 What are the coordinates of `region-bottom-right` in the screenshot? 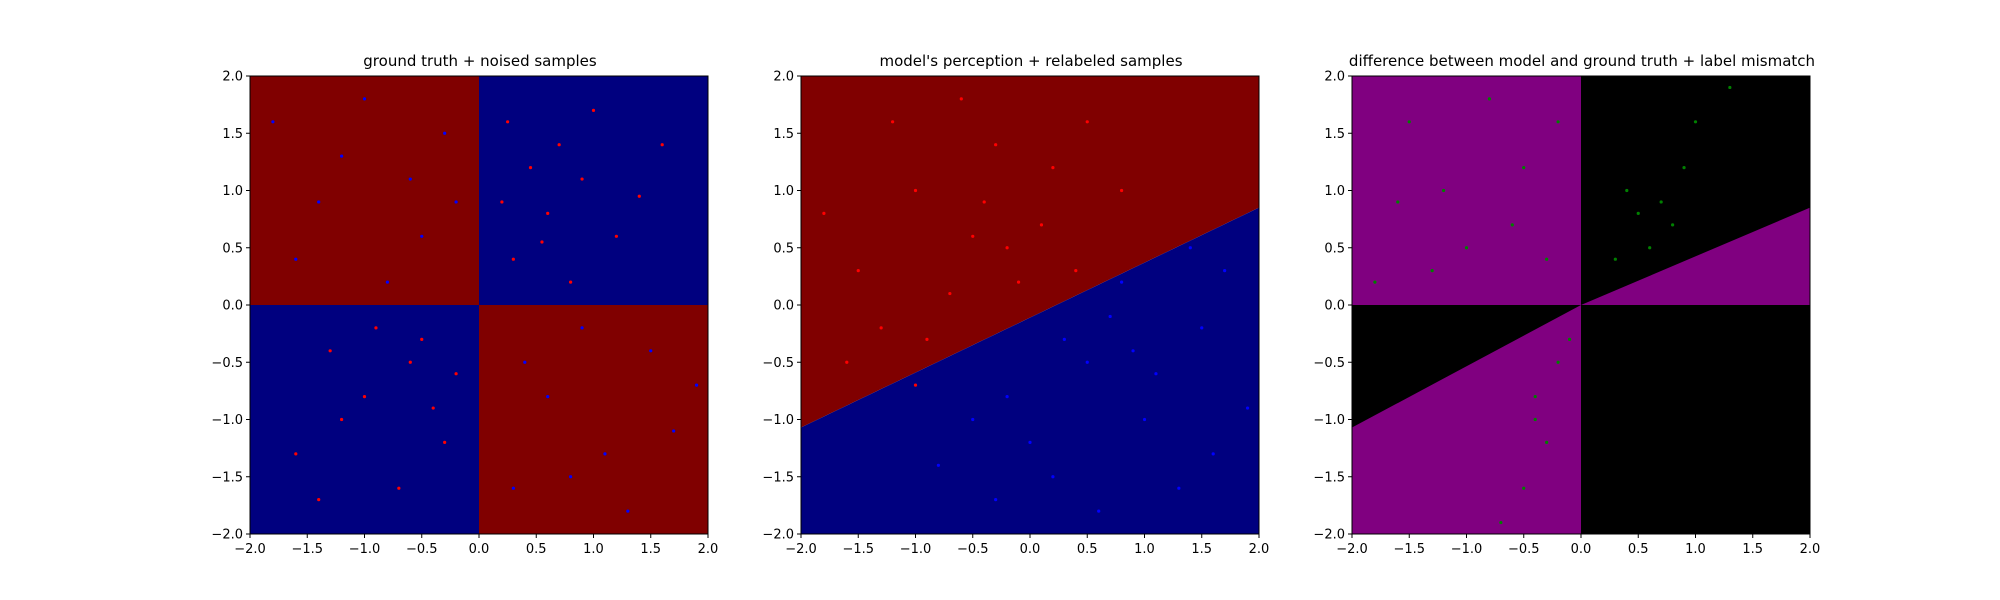 It's located at (593, 419).